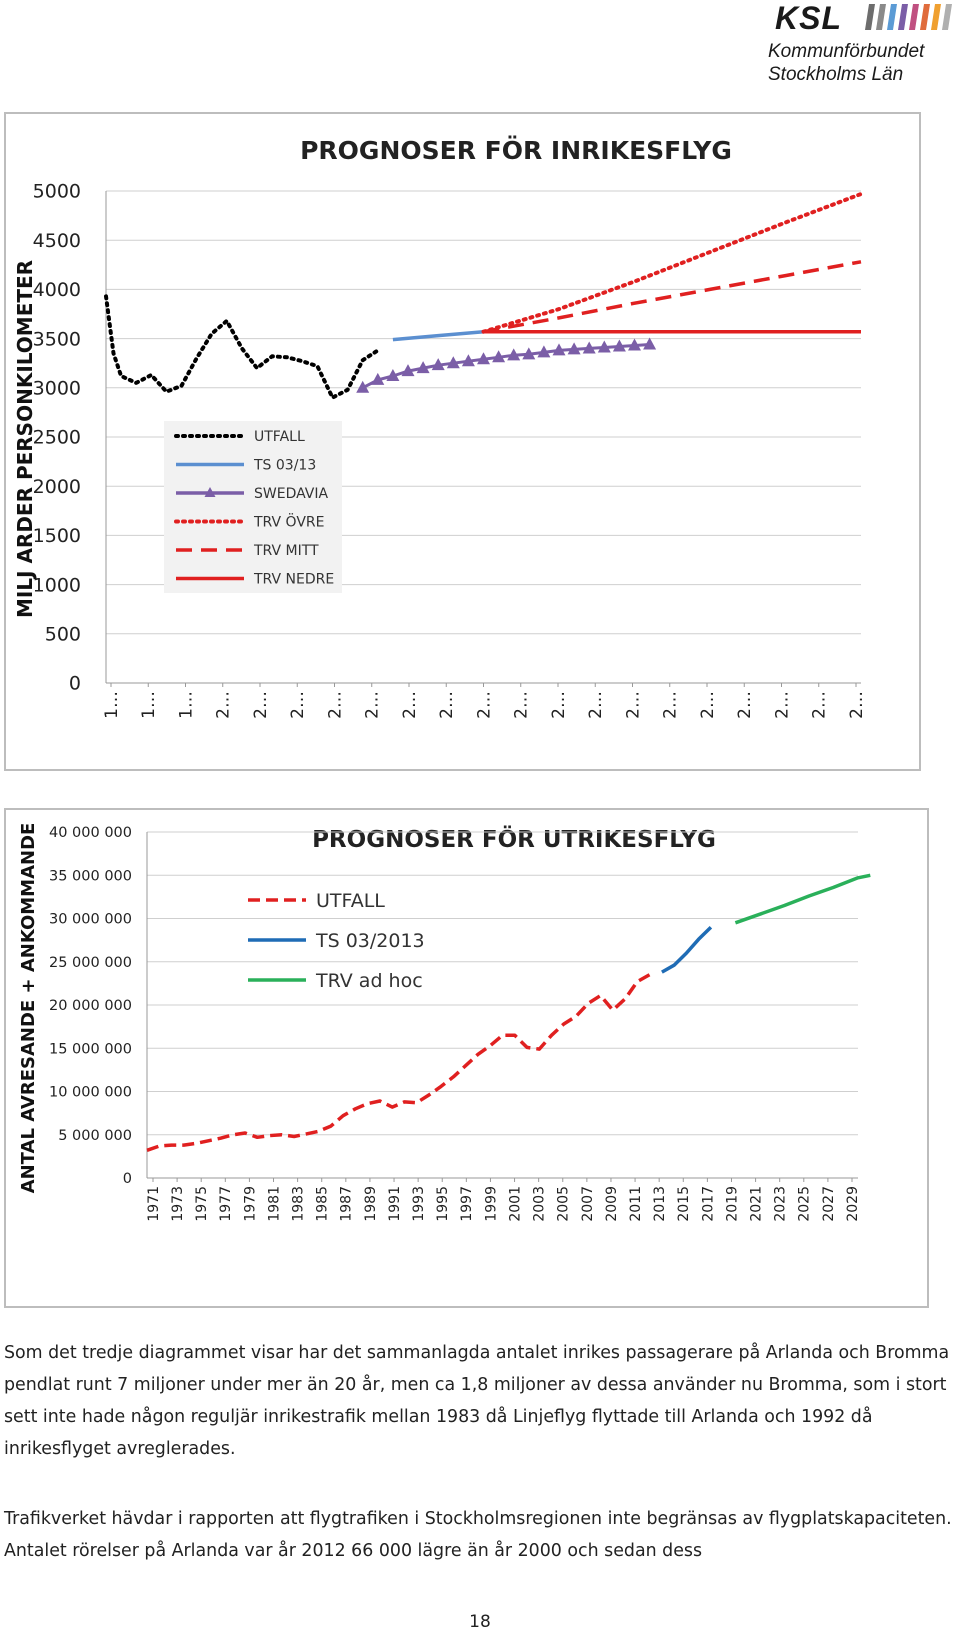 The height and width of the screenshot is (1638, 960). What do you see at coordinates (684, 1204) in the screenshot?
I see `x-tick-label: 2015` at bounding box center [684, 1204].